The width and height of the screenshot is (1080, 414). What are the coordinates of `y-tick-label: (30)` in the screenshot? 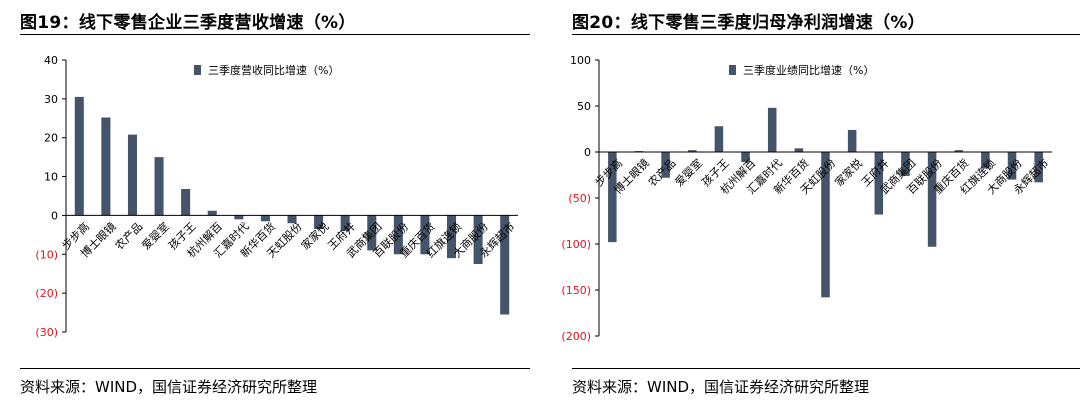 It's located at (46, 332).